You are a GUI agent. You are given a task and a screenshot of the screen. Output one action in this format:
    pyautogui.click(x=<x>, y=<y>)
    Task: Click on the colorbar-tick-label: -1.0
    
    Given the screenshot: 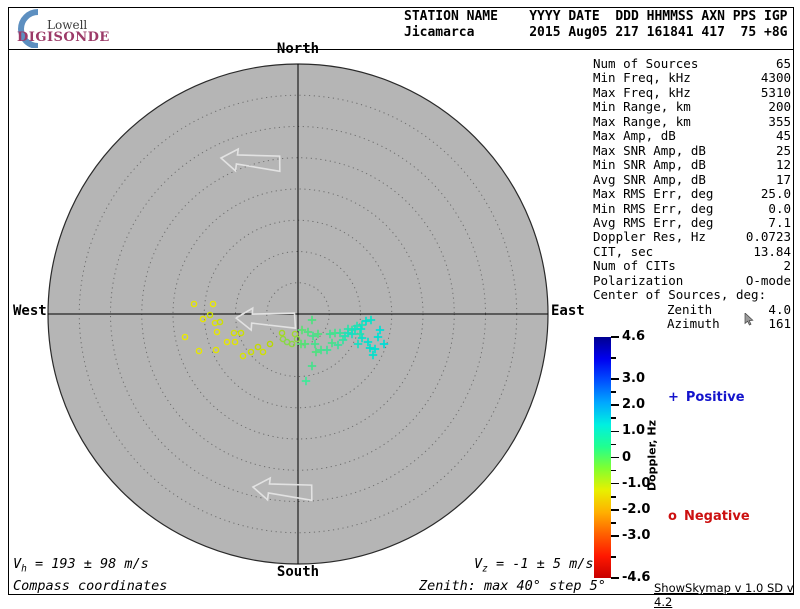 What is the action you would take?
    pyautogui.click(x=636, y=483)
    